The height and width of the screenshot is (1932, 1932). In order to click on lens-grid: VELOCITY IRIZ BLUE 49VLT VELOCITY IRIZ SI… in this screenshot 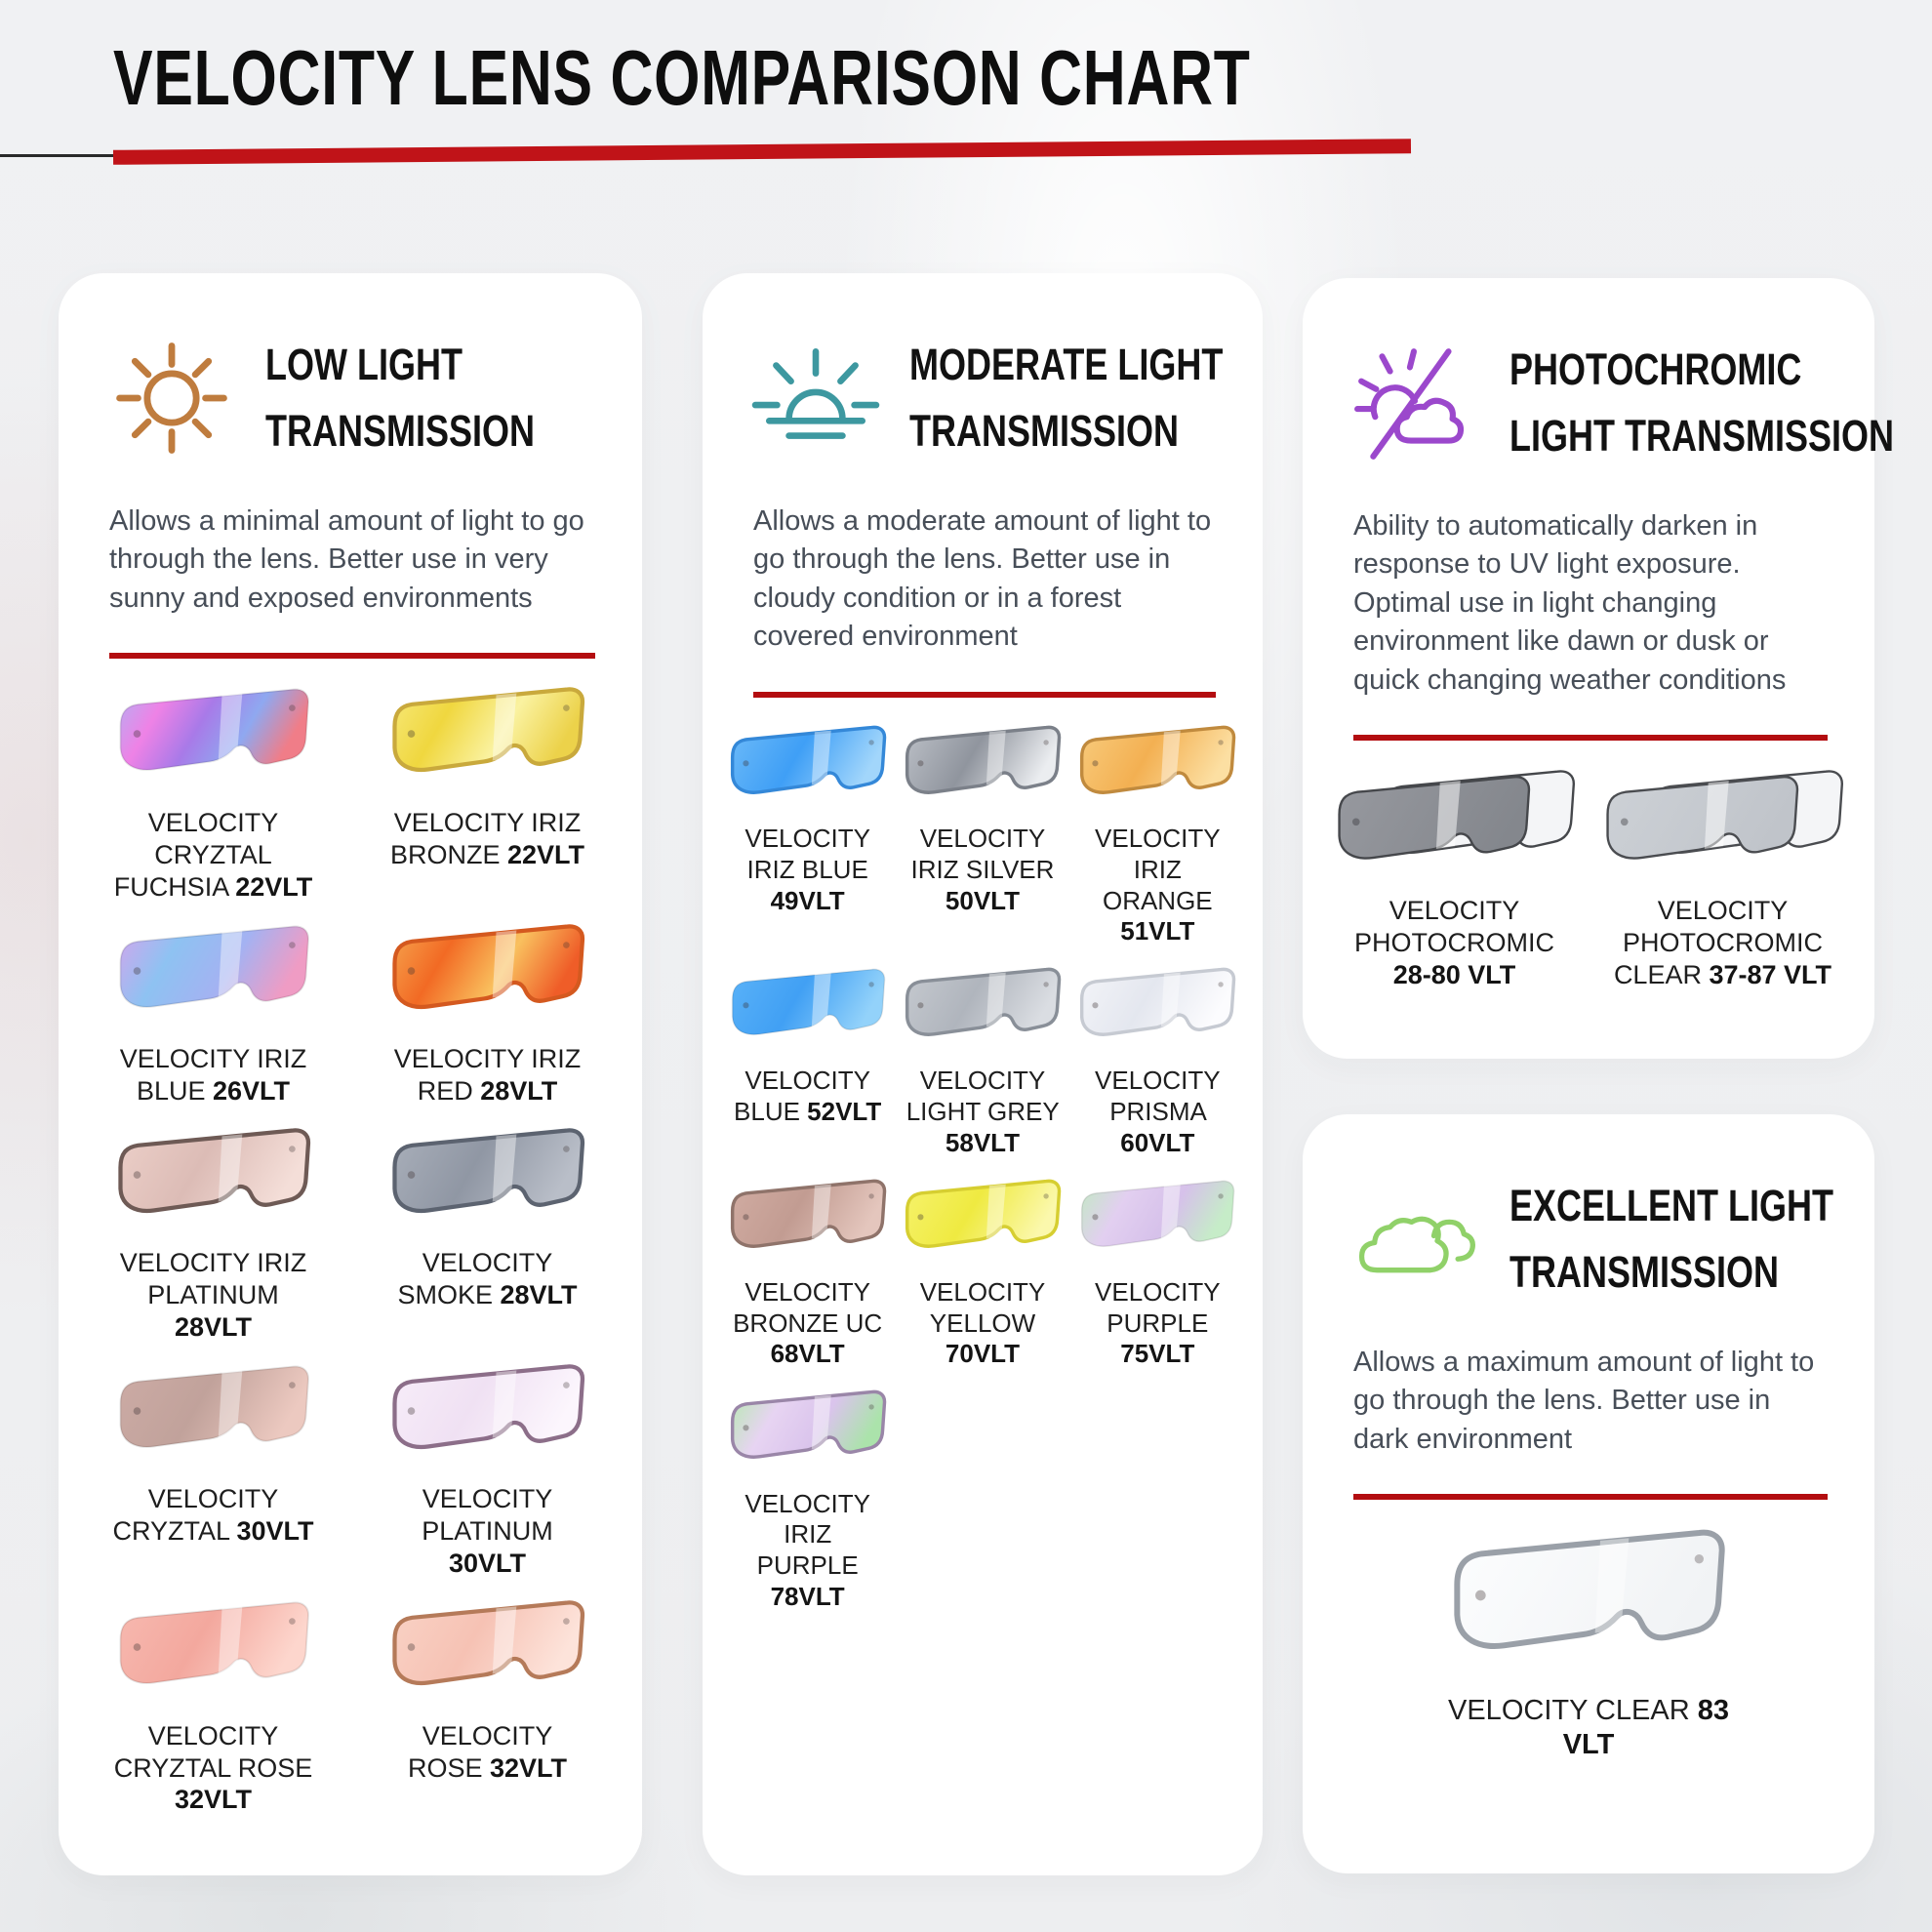, I will do `click(983, 1155)`.